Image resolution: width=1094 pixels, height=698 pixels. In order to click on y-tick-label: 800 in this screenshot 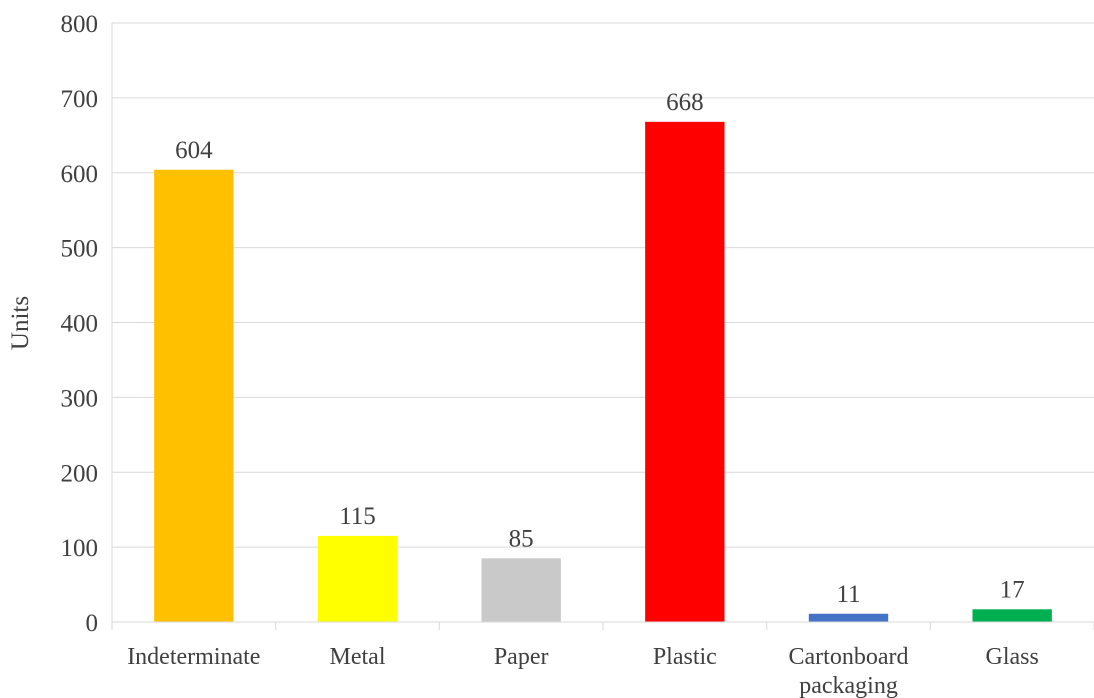, I will do `click(80, 24)`.